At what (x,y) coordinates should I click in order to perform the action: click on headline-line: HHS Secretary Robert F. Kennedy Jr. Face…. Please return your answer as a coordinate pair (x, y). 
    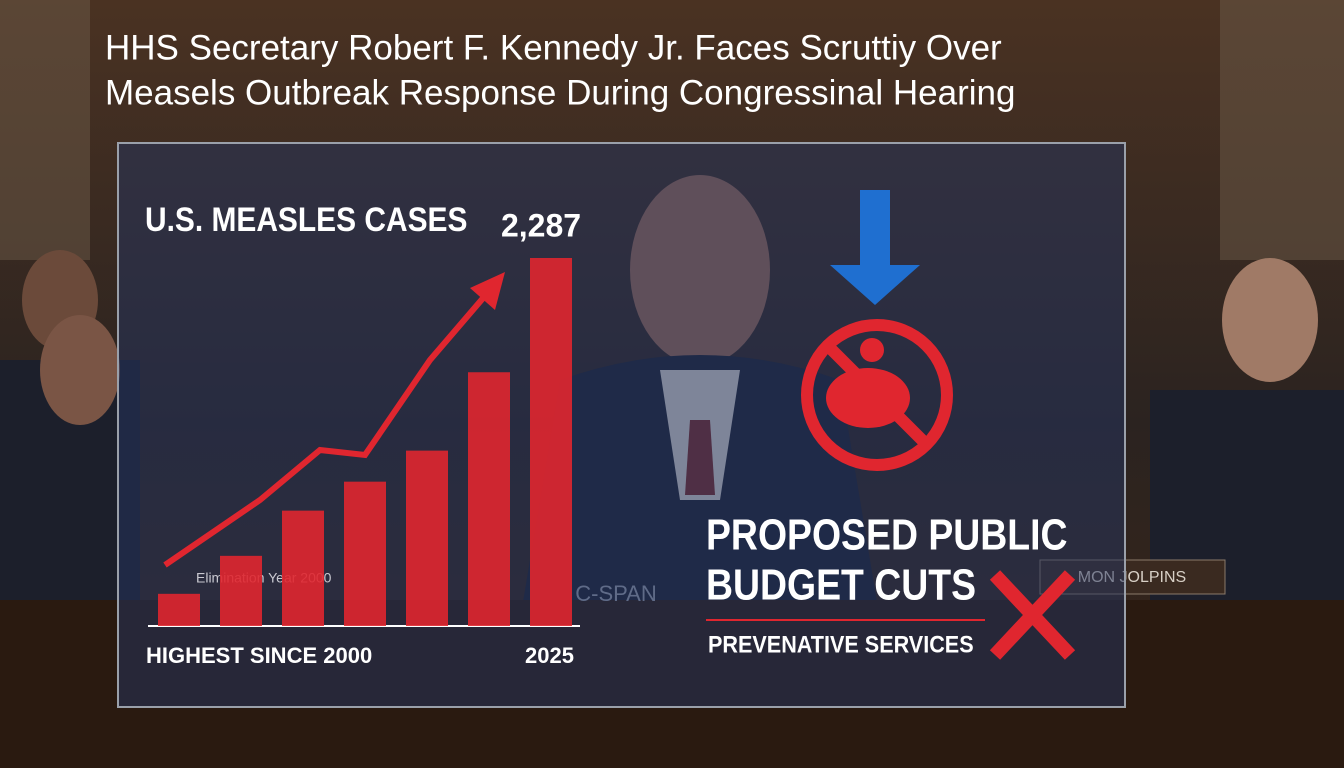
    Looking at the image, I should click on (553, 47).